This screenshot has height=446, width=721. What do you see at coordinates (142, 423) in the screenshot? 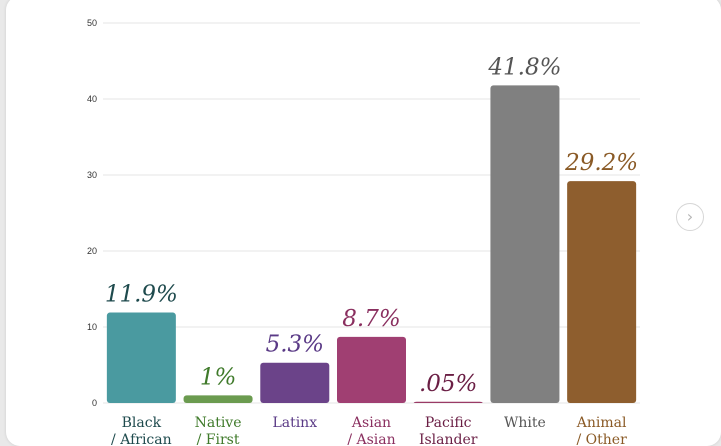
I see `x-tick-label: Black` at bounding box center [142, 423].